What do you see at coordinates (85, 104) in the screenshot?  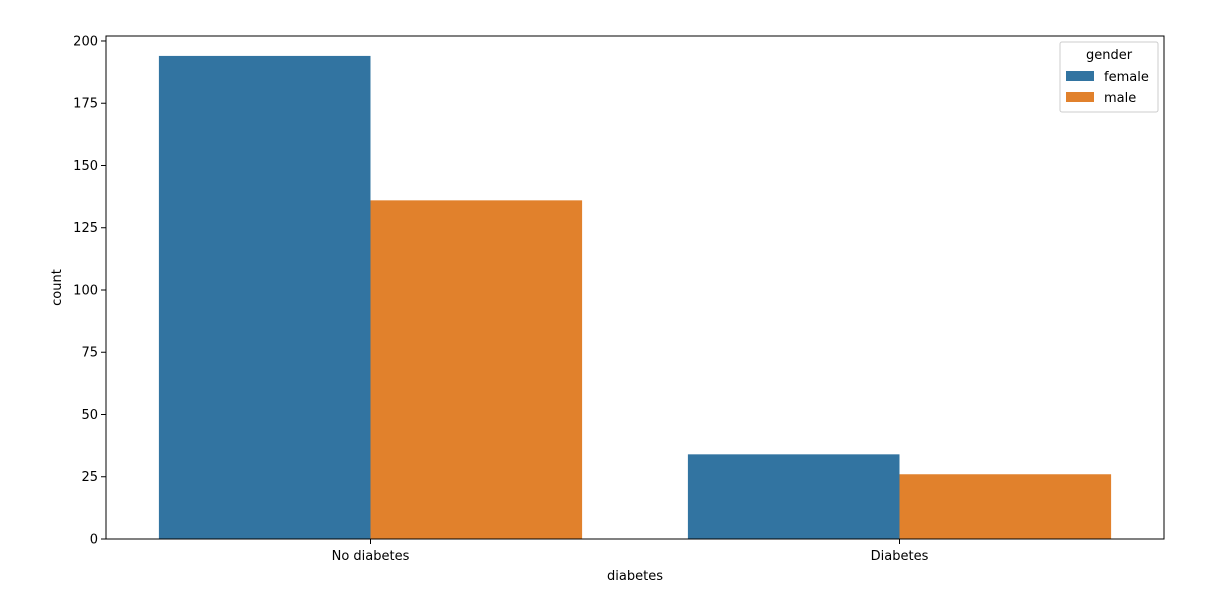 I see `y-tick-label: 175` at bounding box center [85, 104].